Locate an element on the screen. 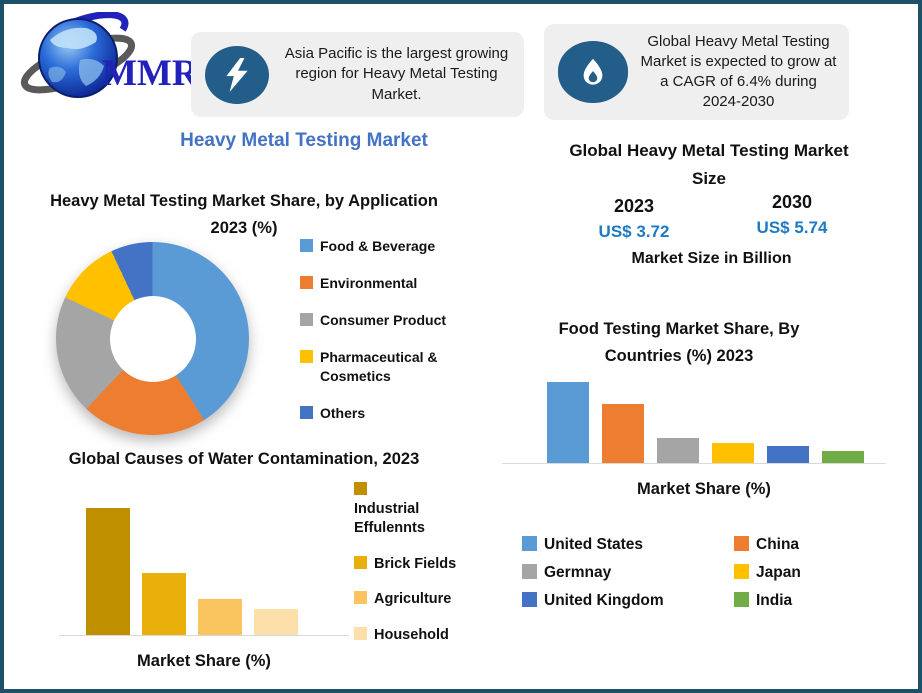 This screenshot has width=922, height=693. bar-industrial-effulennts is located at coordinates (108, 571).